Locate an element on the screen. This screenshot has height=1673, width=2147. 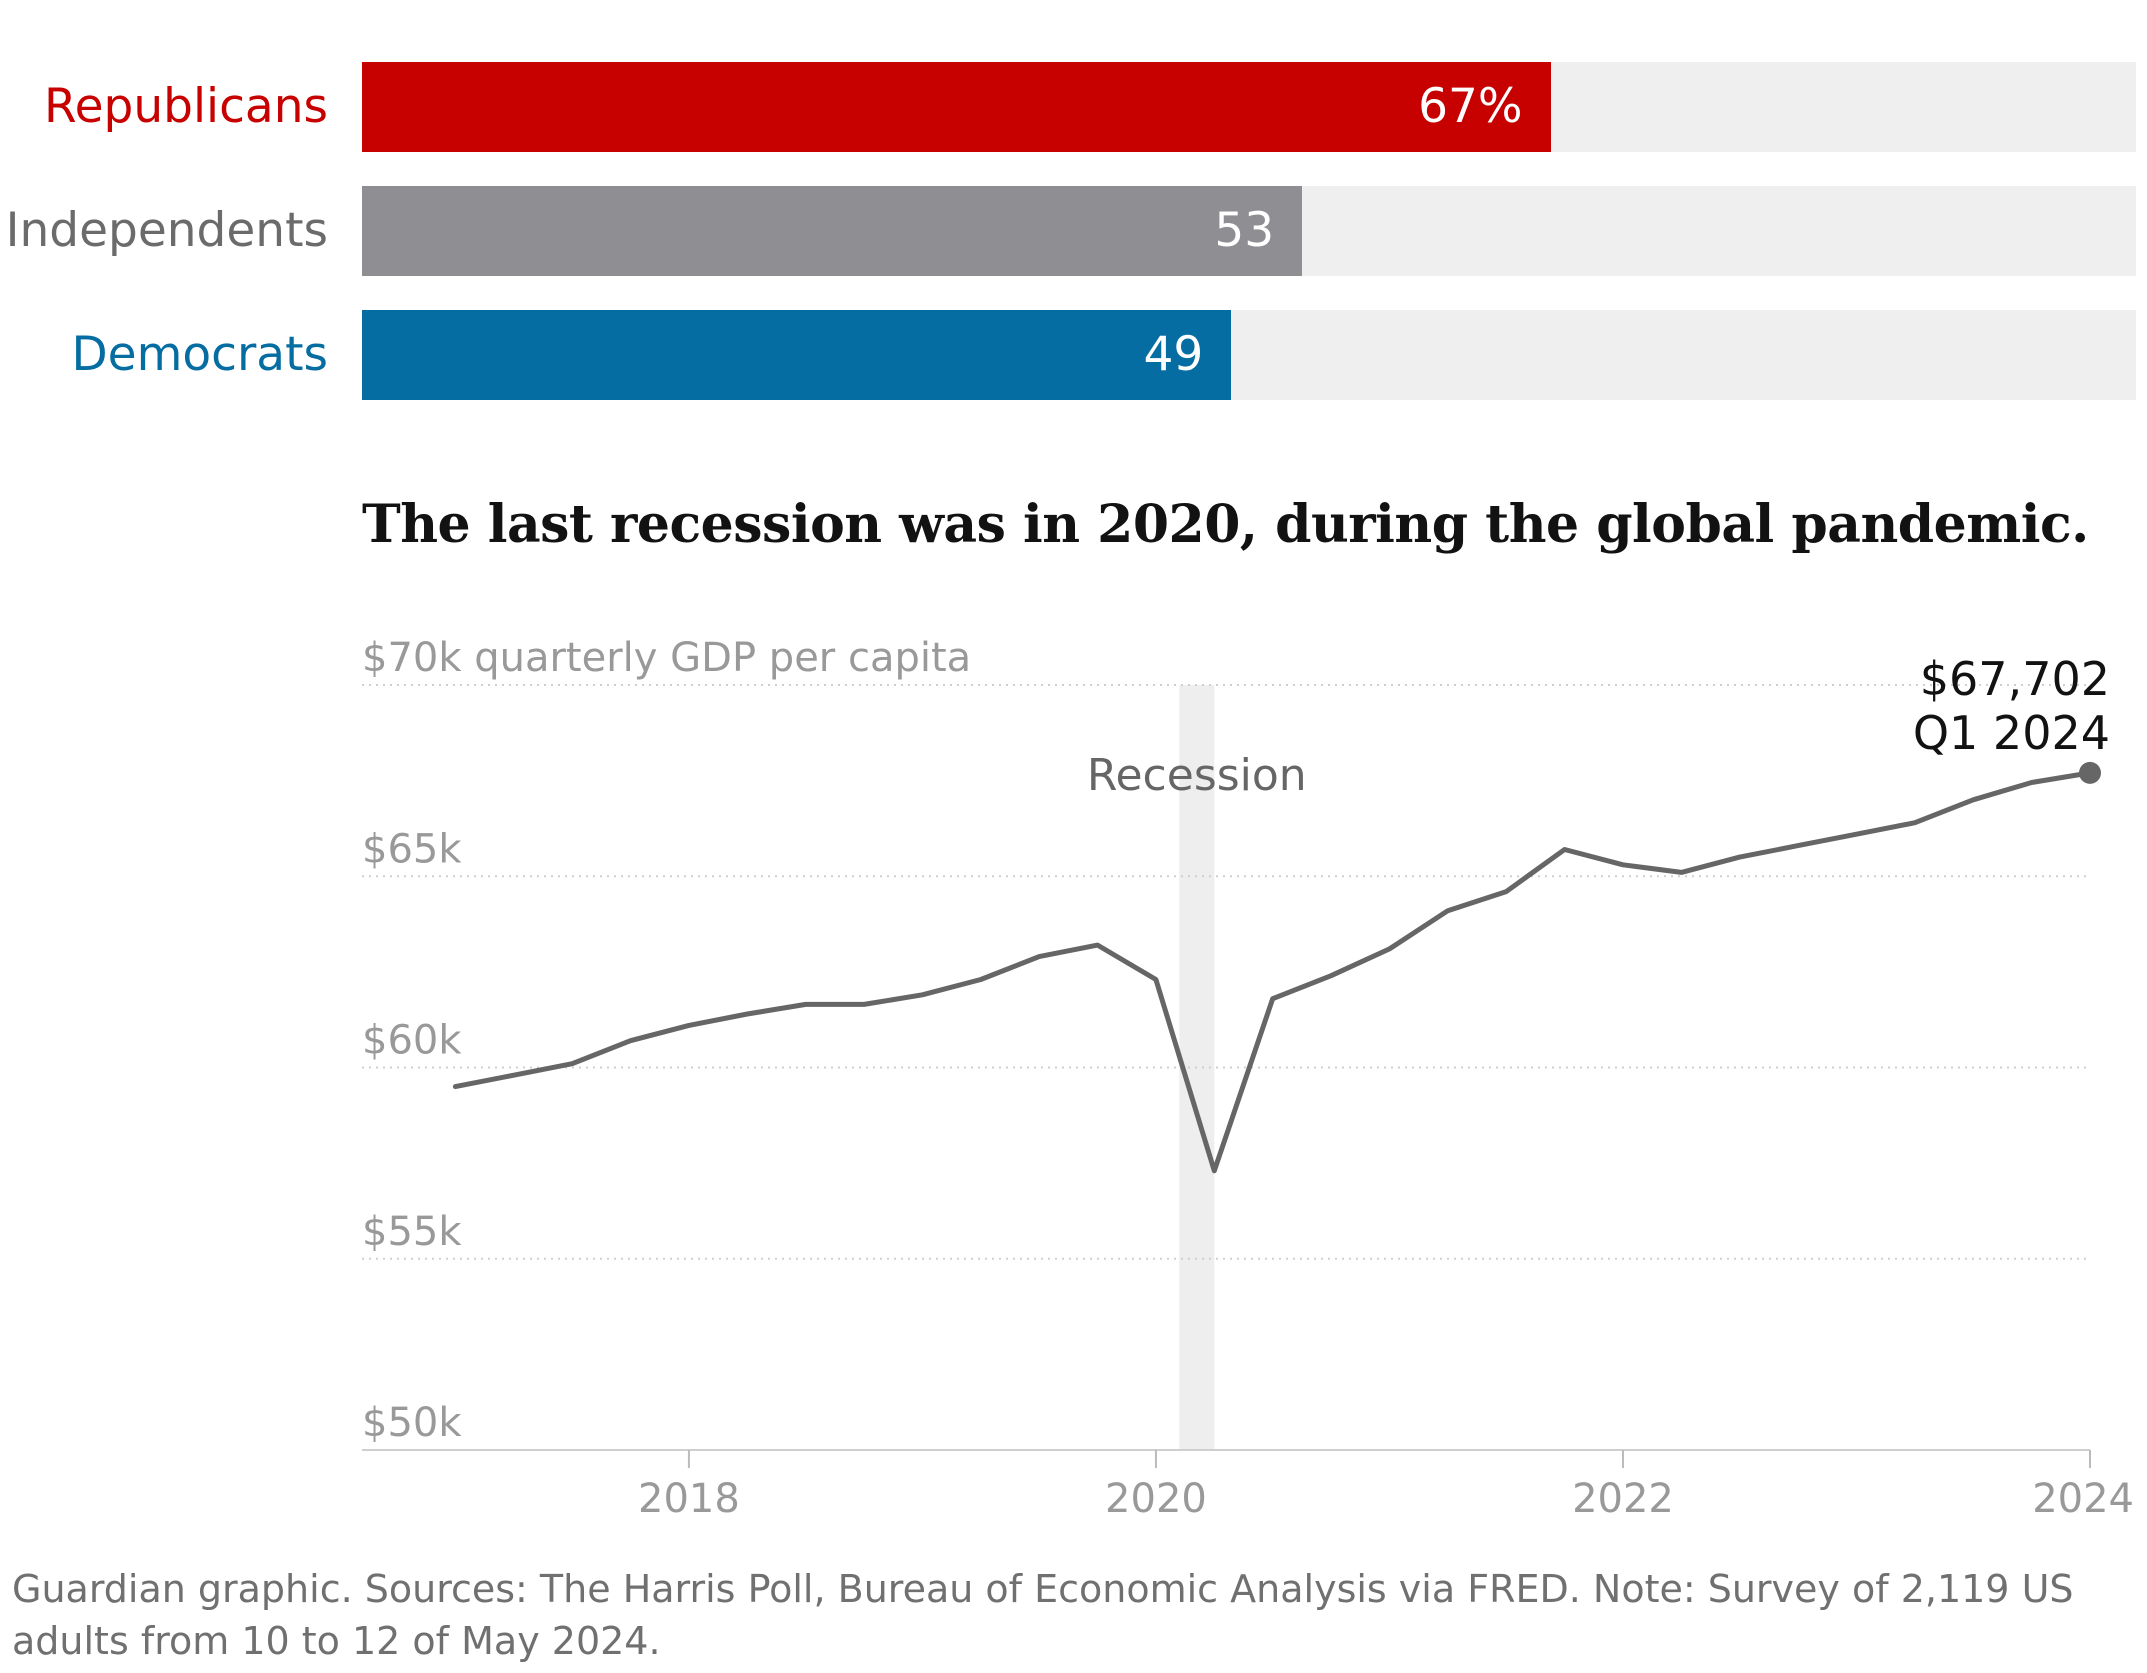
bar-track-democrats: 49 is located at coordinates (1249, 355).